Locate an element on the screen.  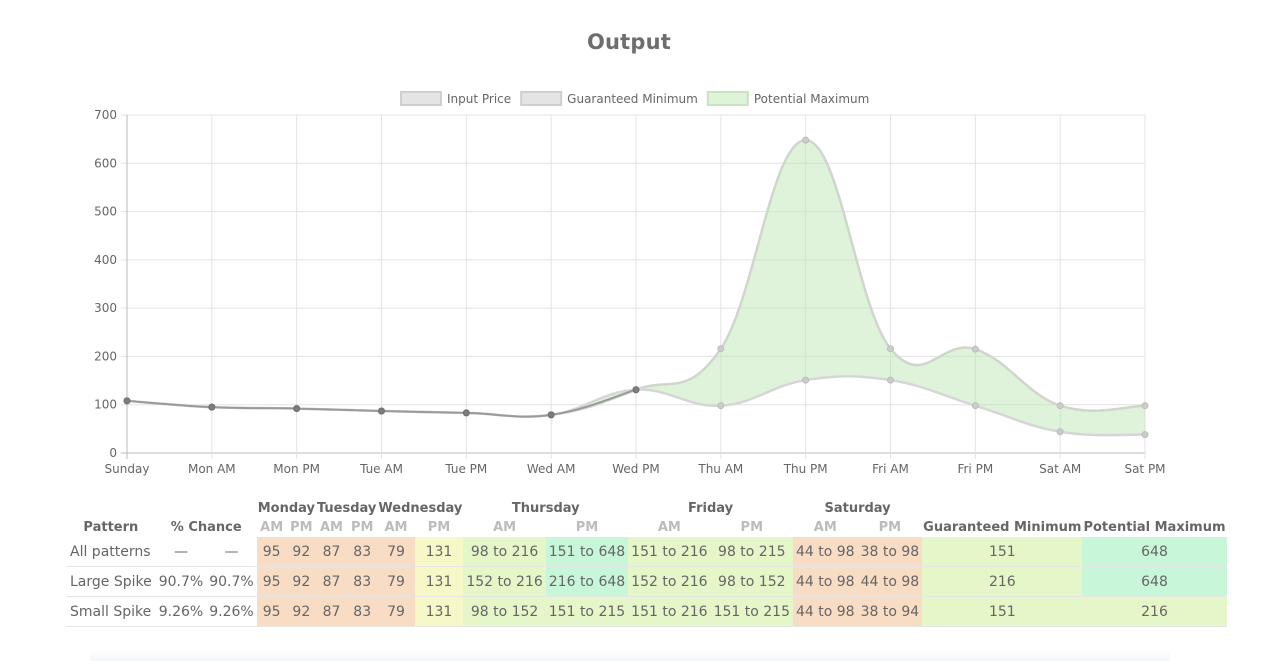
price-cell: 151 to 215 is located at coordinates (751, 611).